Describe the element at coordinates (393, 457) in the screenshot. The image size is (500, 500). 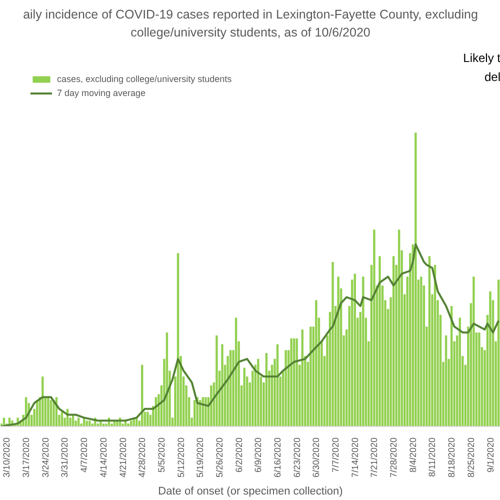
I see `x-tick-label: 7/28/2020` at that location.